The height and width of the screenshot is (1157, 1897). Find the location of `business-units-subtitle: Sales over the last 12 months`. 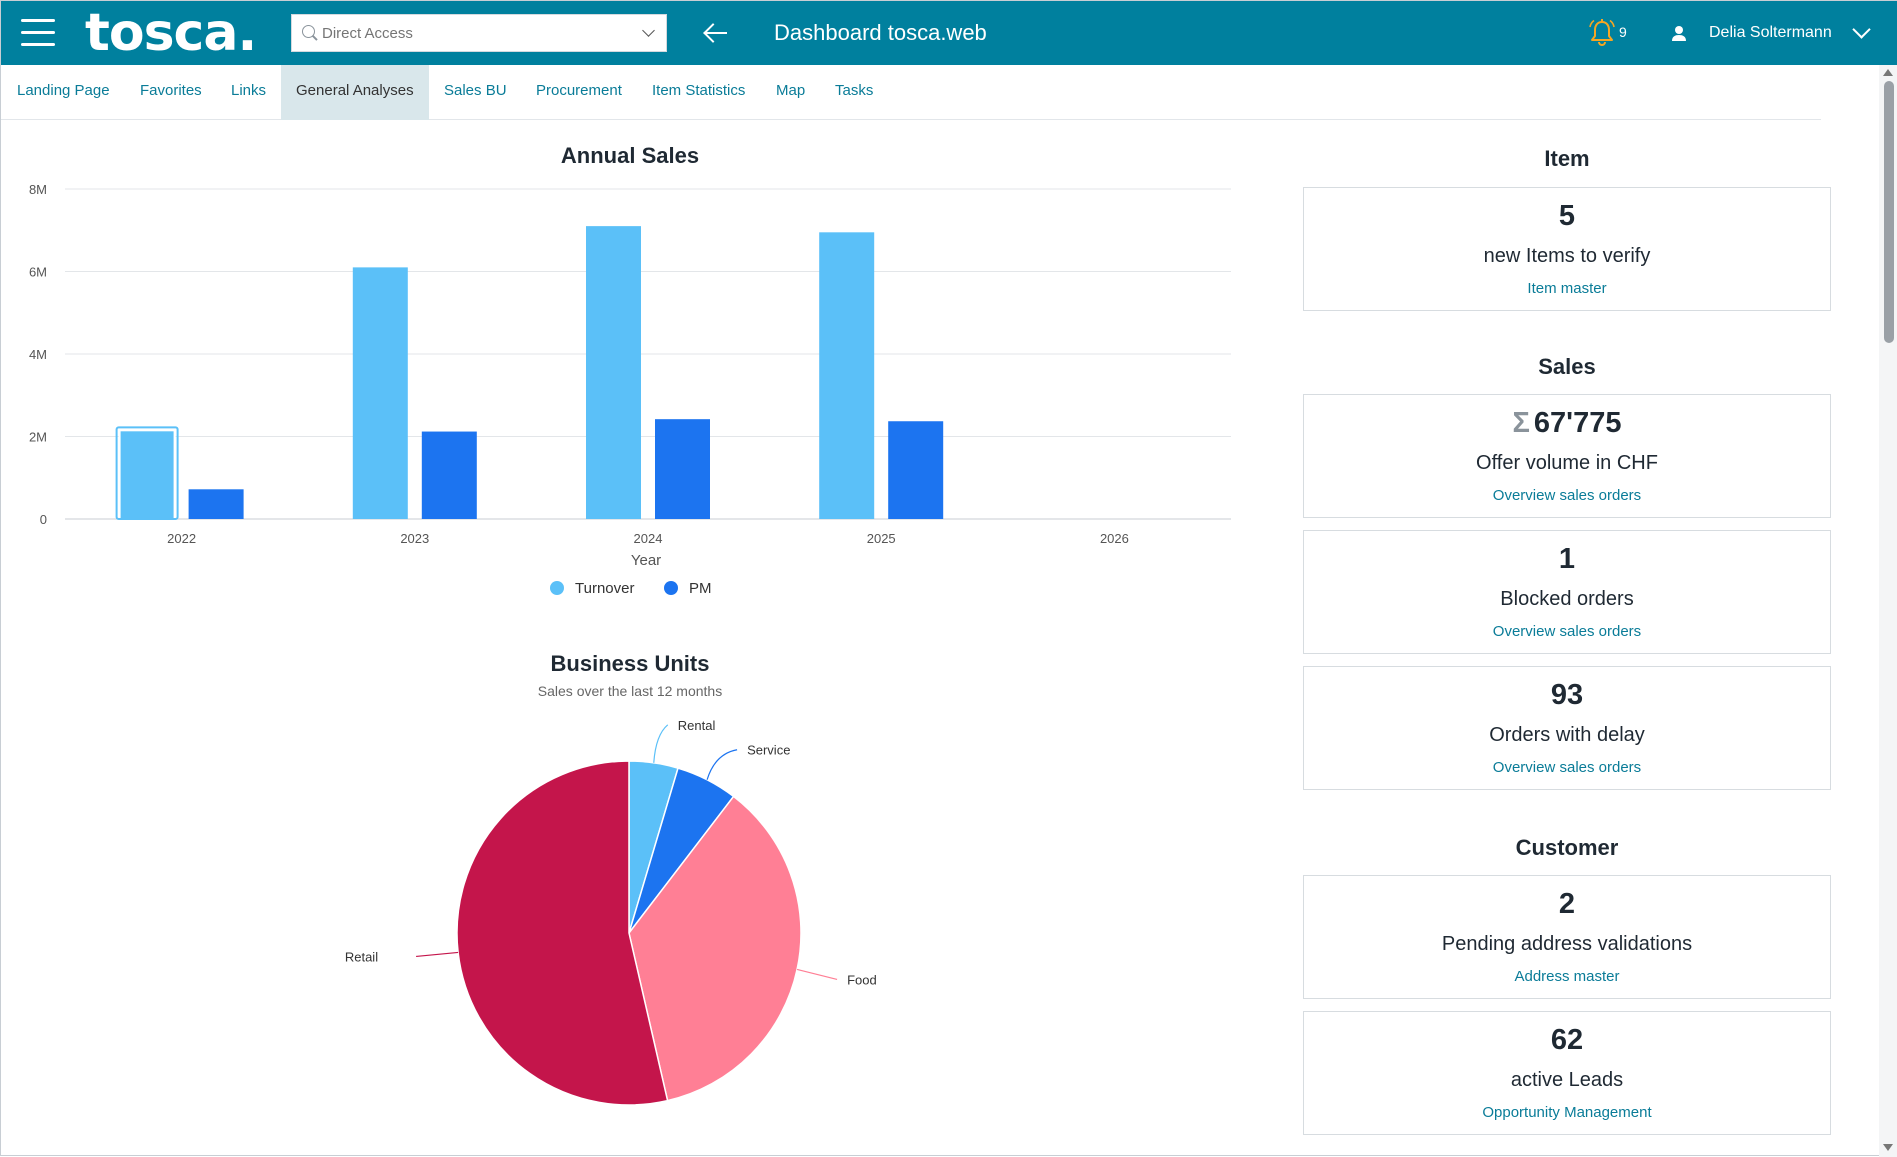

business-units-subtitle: Sales over the last 12 months is located at coordinates (630, 691).